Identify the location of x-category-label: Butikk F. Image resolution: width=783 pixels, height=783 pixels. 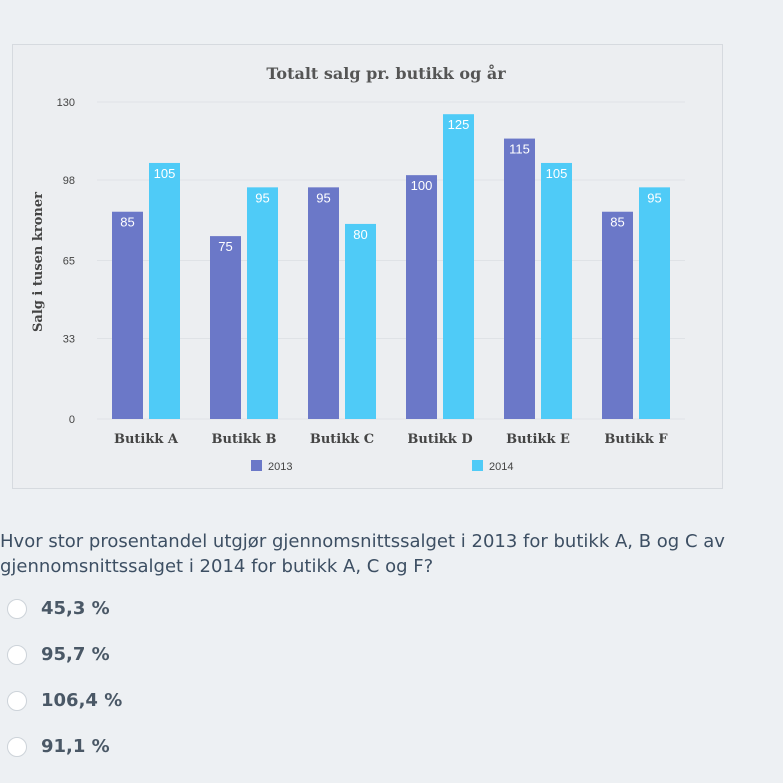
(636, 439).